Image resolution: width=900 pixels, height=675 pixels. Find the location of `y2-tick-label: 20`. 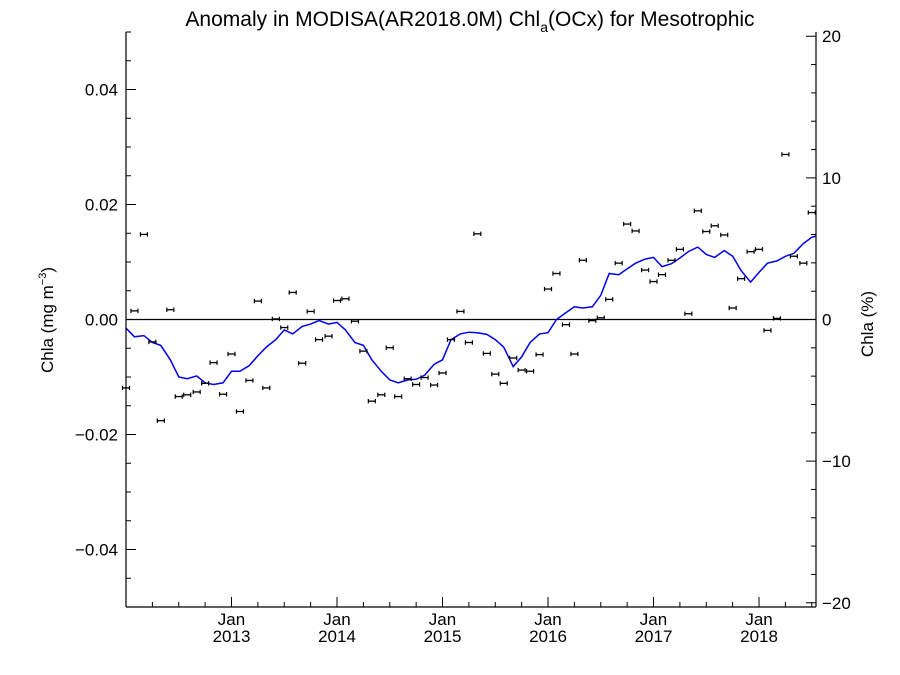

y2-tick-label: 20 is located at coordinates (831, 36).